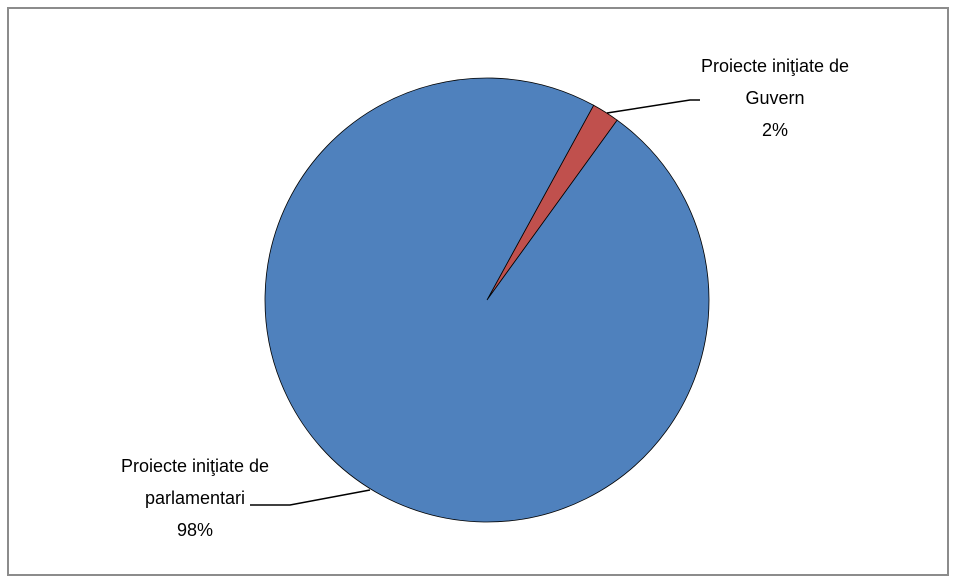 This screenshot has height=583, width=956. I want to click on slice-value-label: 98%, so click(195, 530).